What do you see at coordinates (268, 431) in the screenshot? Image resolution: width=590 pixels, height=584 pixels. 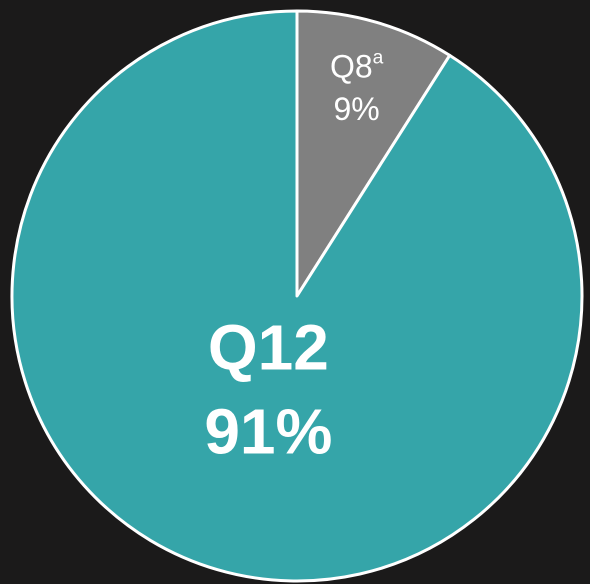 I see `value-label: 91%` at bounding box center [268, 431].